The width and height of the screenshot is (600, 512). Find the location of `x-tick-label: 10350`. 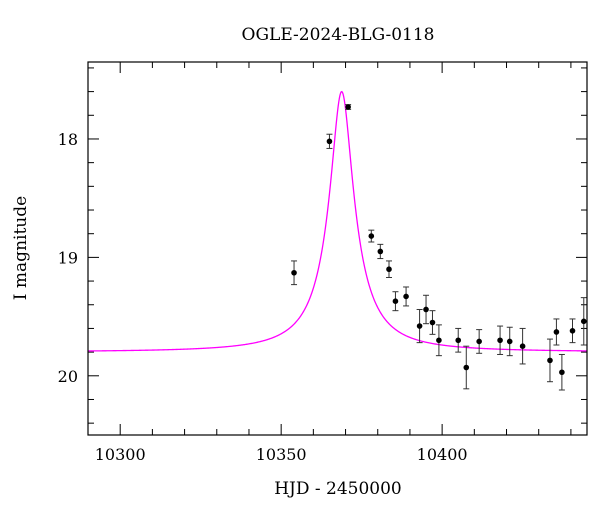

x-tick-label: 10350 is located at coordinates (281, 454).